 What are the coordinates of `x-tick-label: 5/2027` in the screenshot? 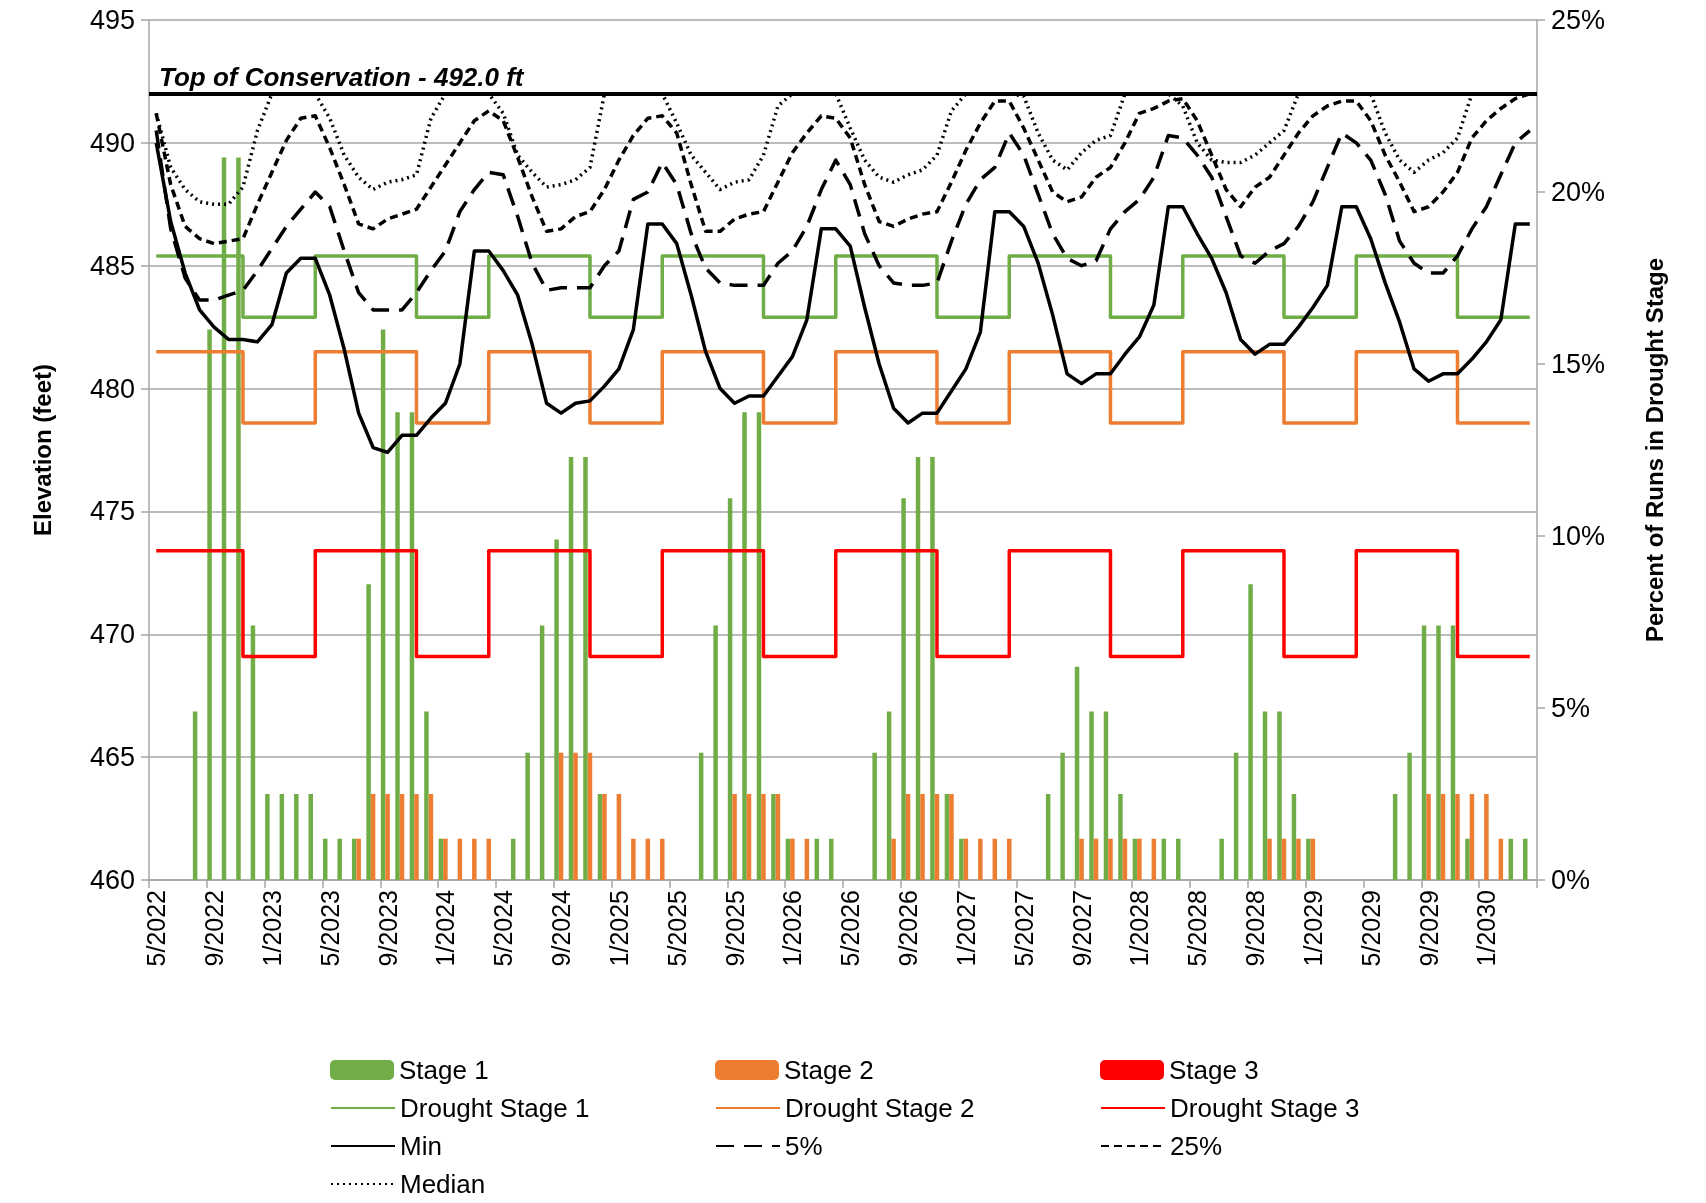 It's located at (1023, 928).